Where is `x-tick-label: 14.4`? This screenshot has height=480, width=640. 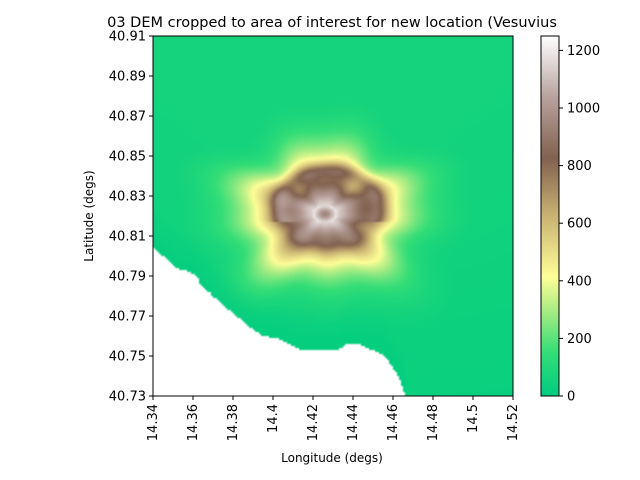
x-tick-label: 14.4 is located at coordinates (273, 418).